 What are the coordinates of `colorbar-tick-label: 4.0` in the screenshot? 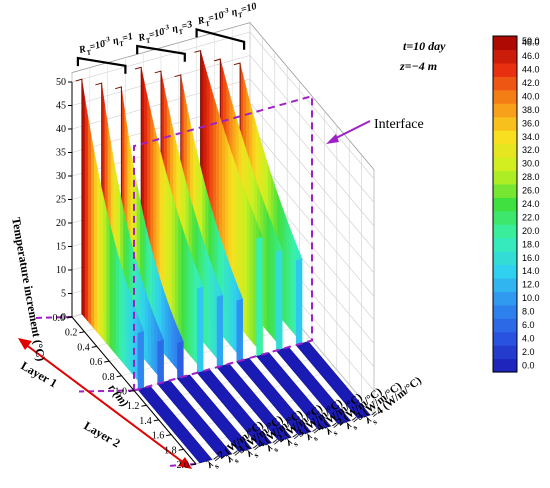 It's located at (528, 338).